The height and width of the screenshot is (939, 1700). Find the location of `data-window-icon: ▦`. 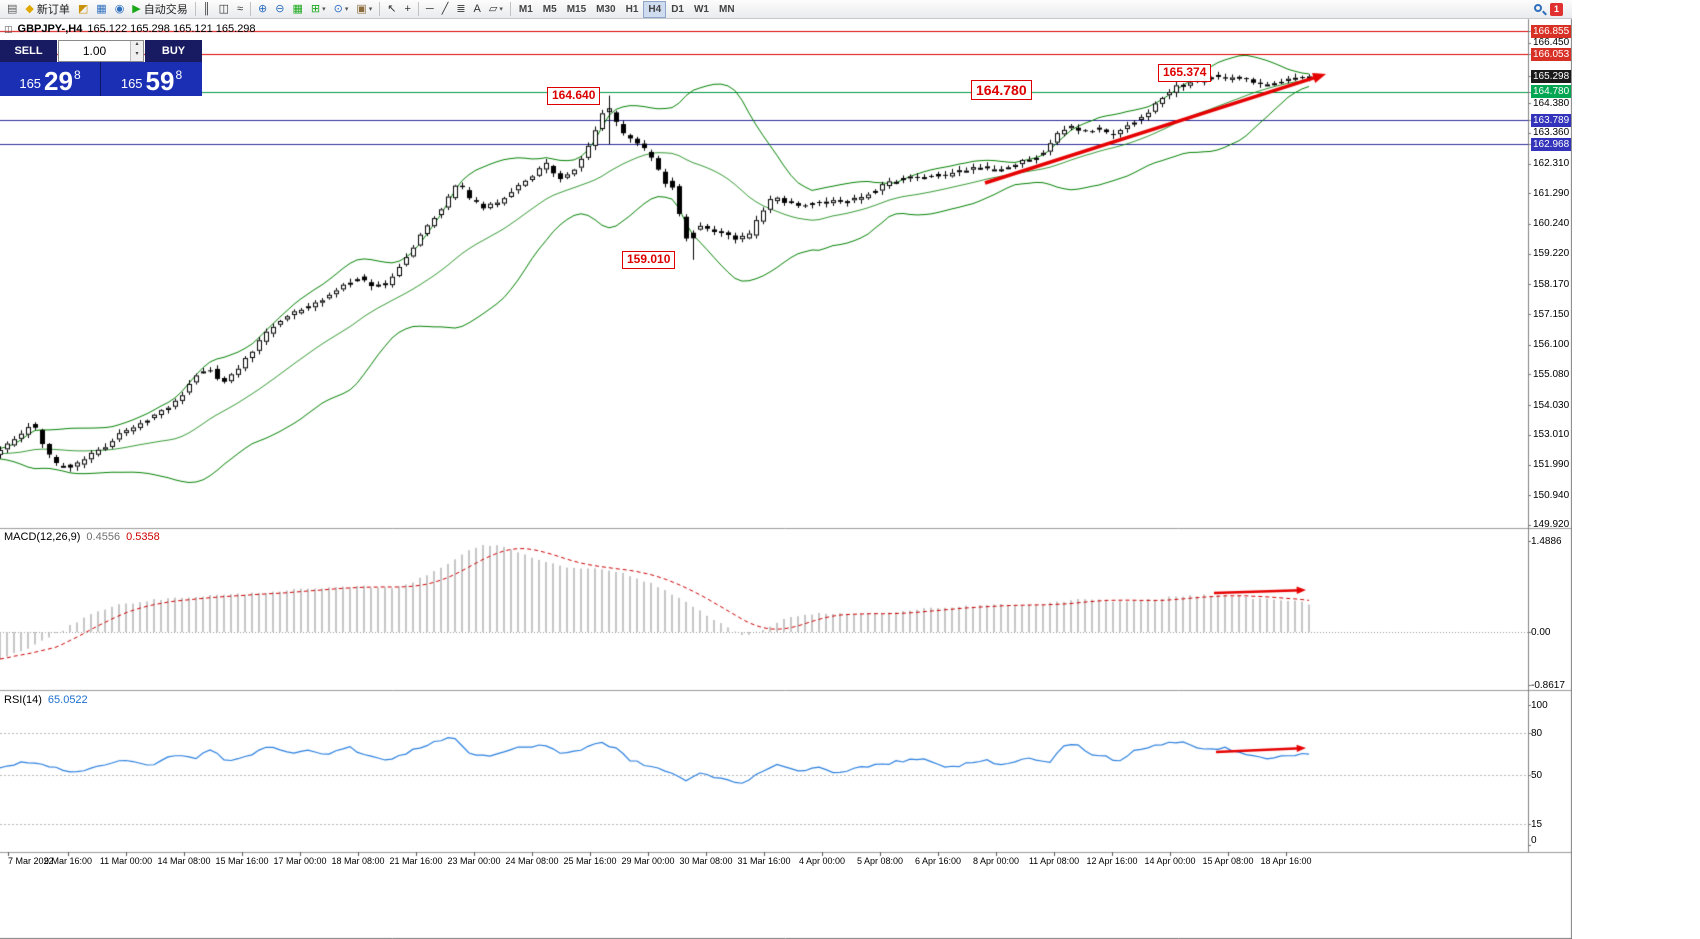

data-window-icon: ▦ is located at coordinates (101, 9).